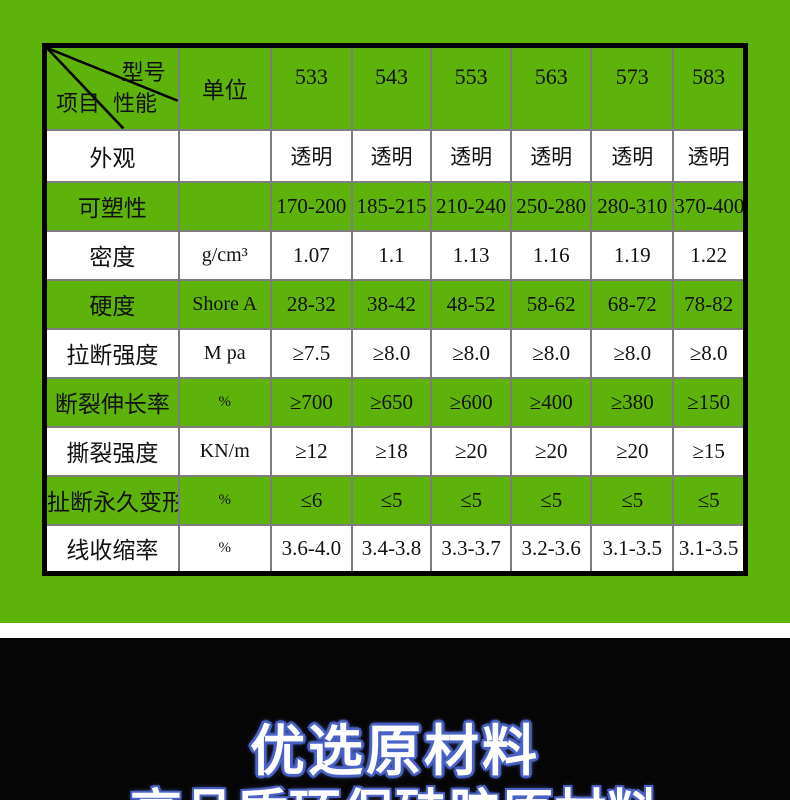  What do you see at coordinates (551, 255) in the screenshot?
I see `value-cell: 1.16` at bounding box center [551, 255].